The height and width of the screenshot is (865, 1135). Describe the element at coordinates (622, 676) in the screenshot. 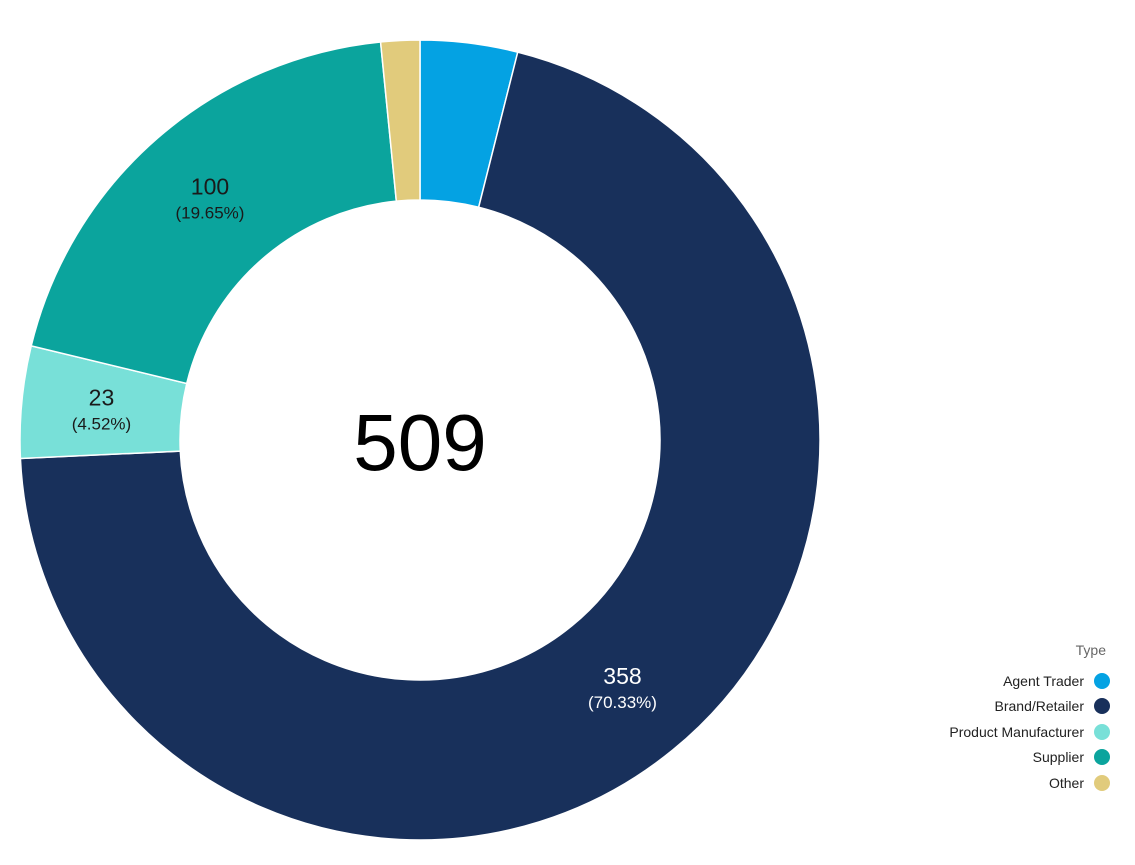

I see `slice-value-label: 358` at that location.